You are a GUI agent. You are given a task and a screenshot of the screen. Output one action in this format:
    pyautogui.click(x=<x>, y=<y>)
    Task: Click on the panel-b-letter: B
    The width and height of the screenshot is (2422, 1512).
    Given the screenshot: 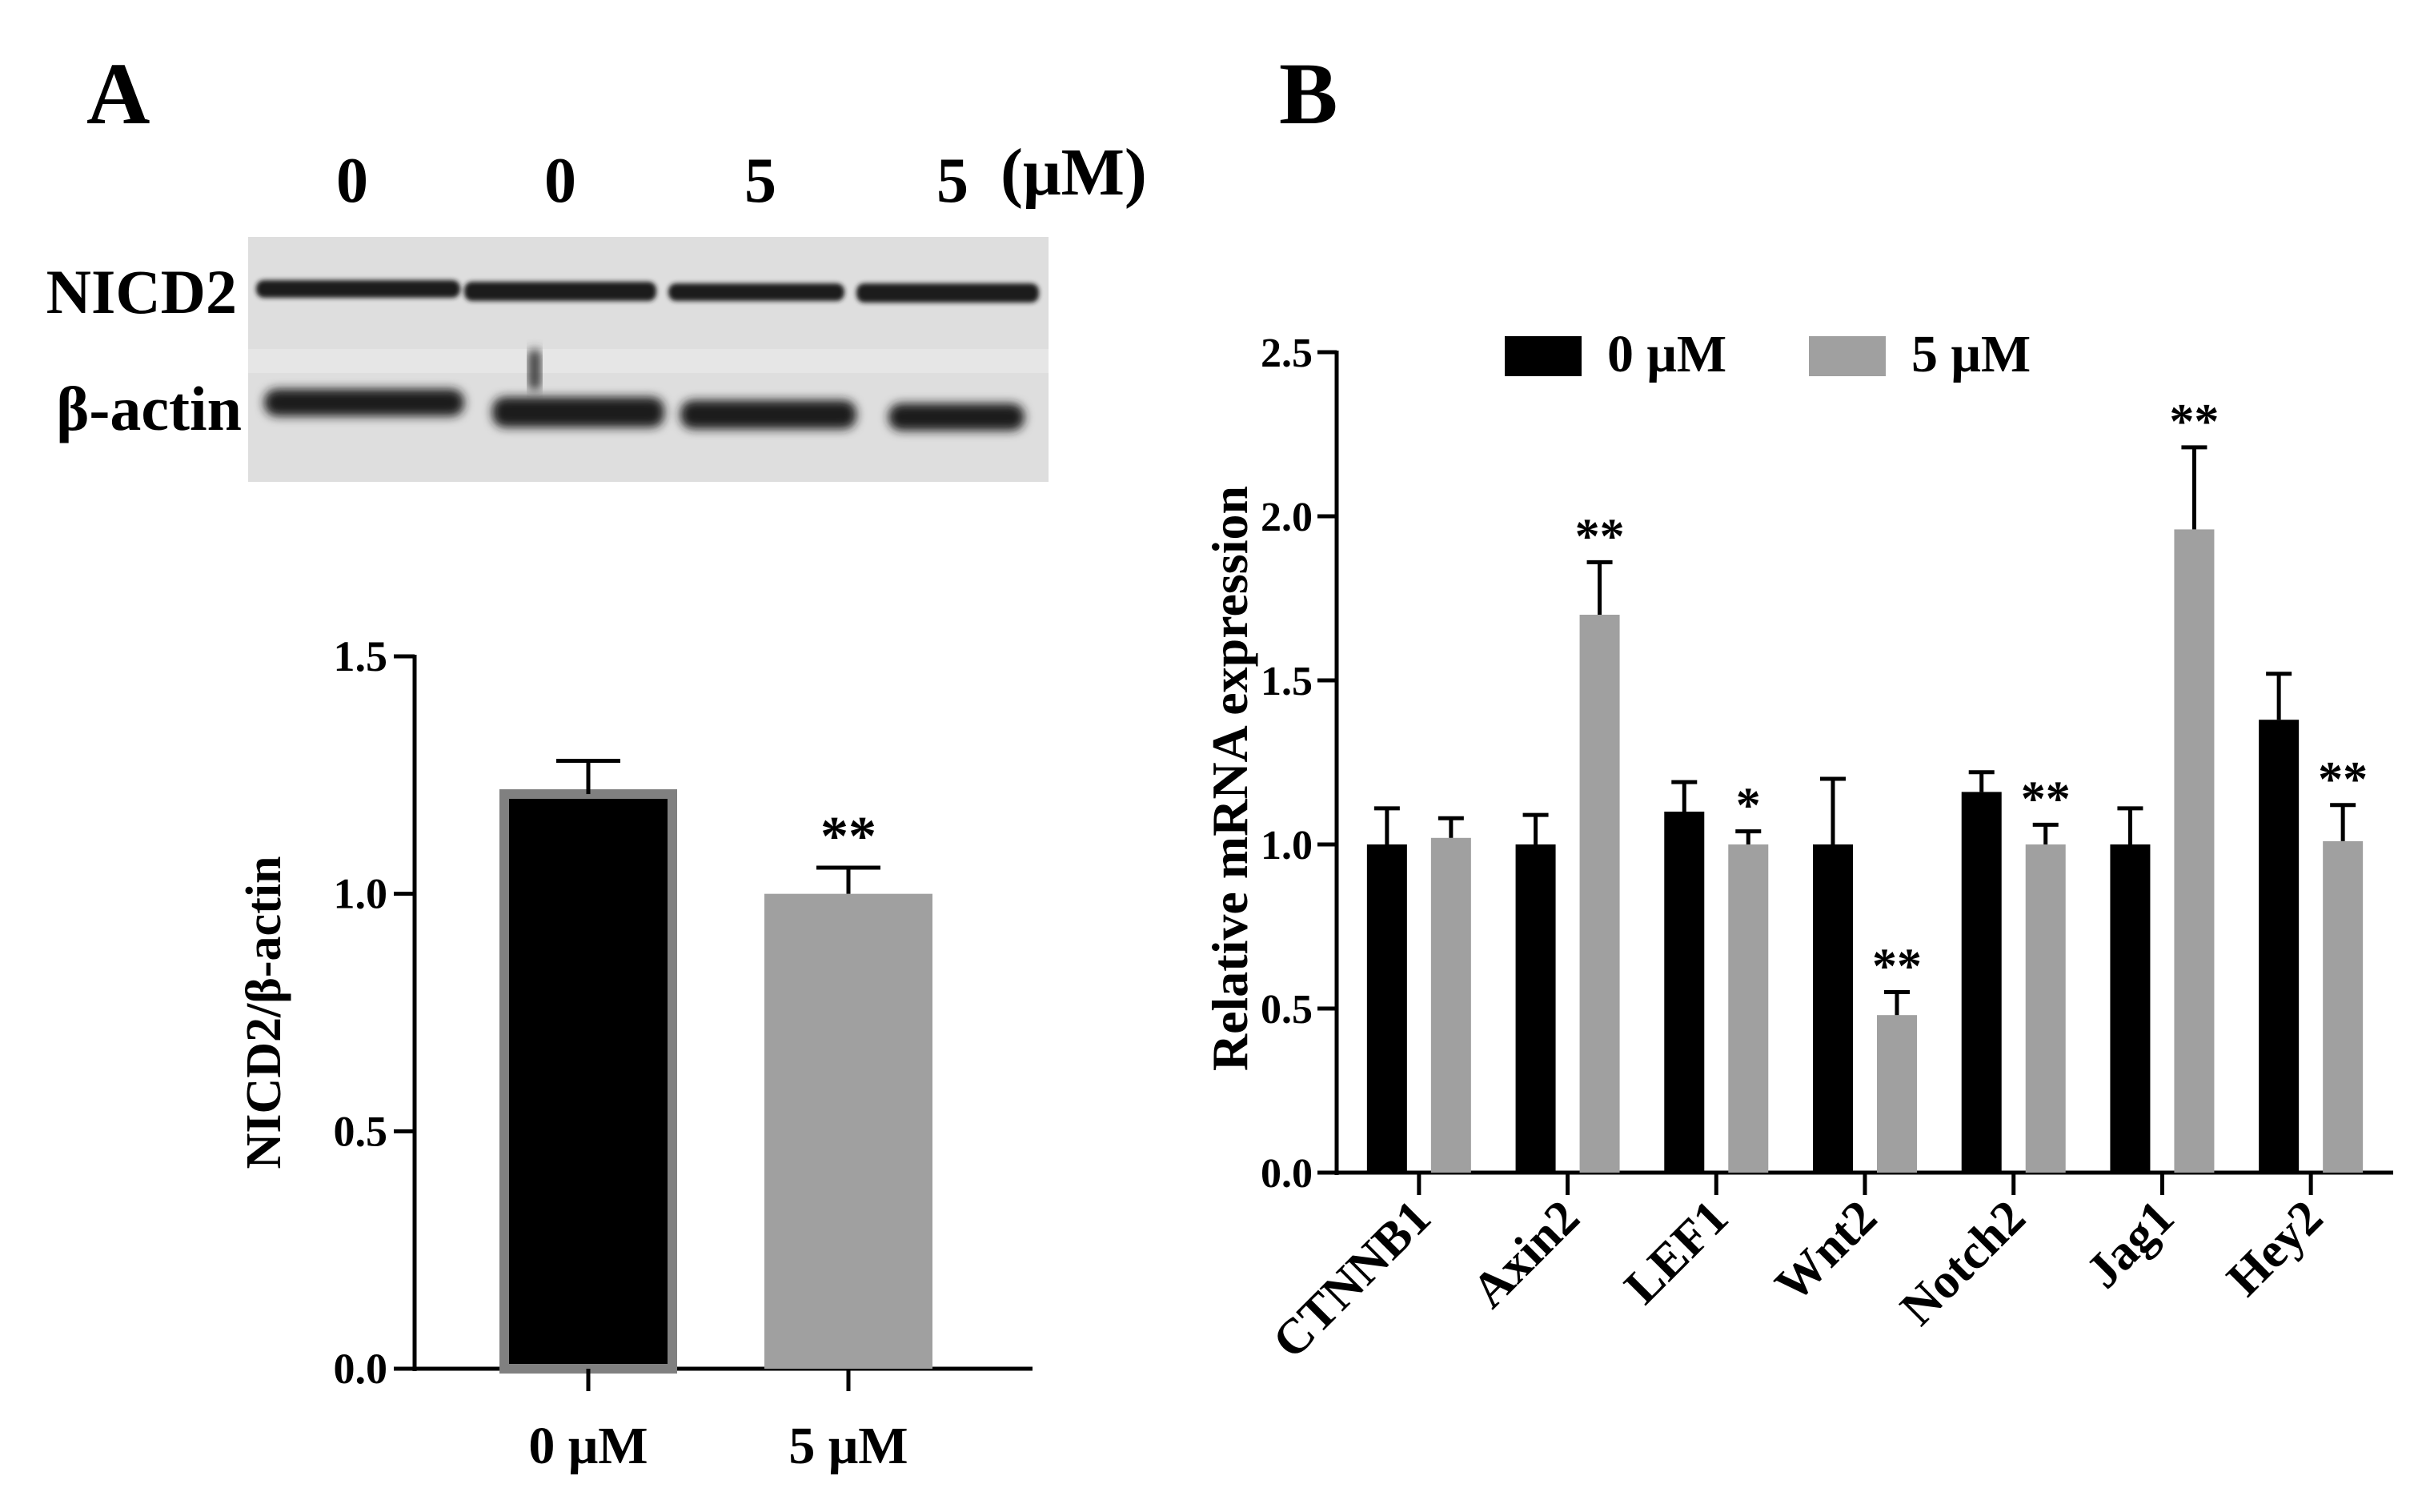 What is the action you would take?
    pyautogui.click(x=1308, y=93)
    